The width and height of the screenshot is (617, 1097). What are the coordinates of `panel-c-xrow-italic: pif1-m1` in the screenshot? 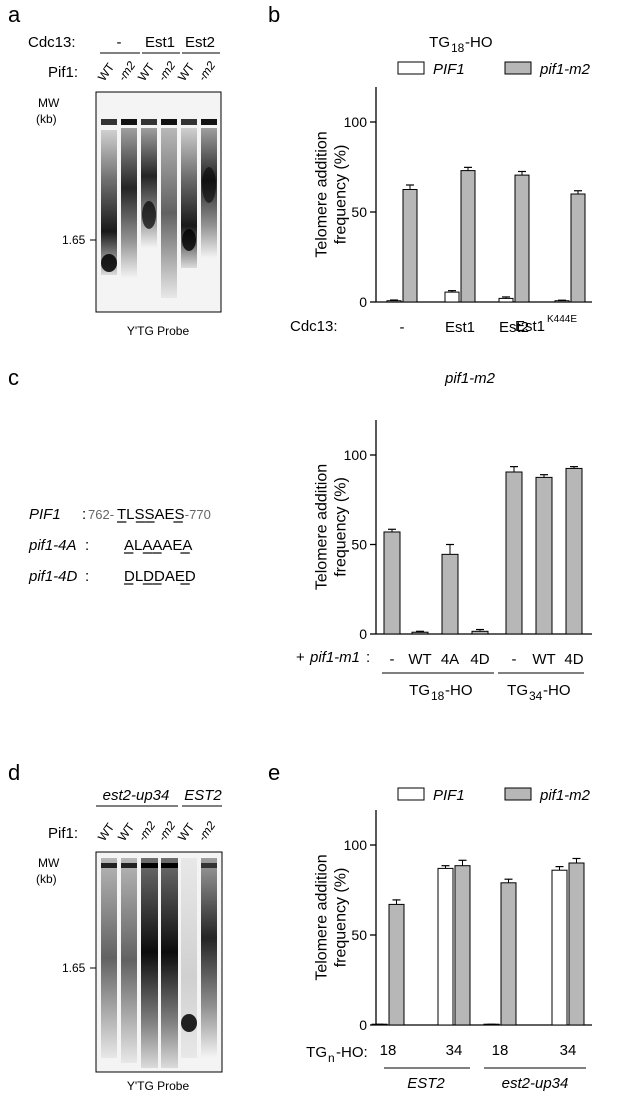 It's located at (334, 657).